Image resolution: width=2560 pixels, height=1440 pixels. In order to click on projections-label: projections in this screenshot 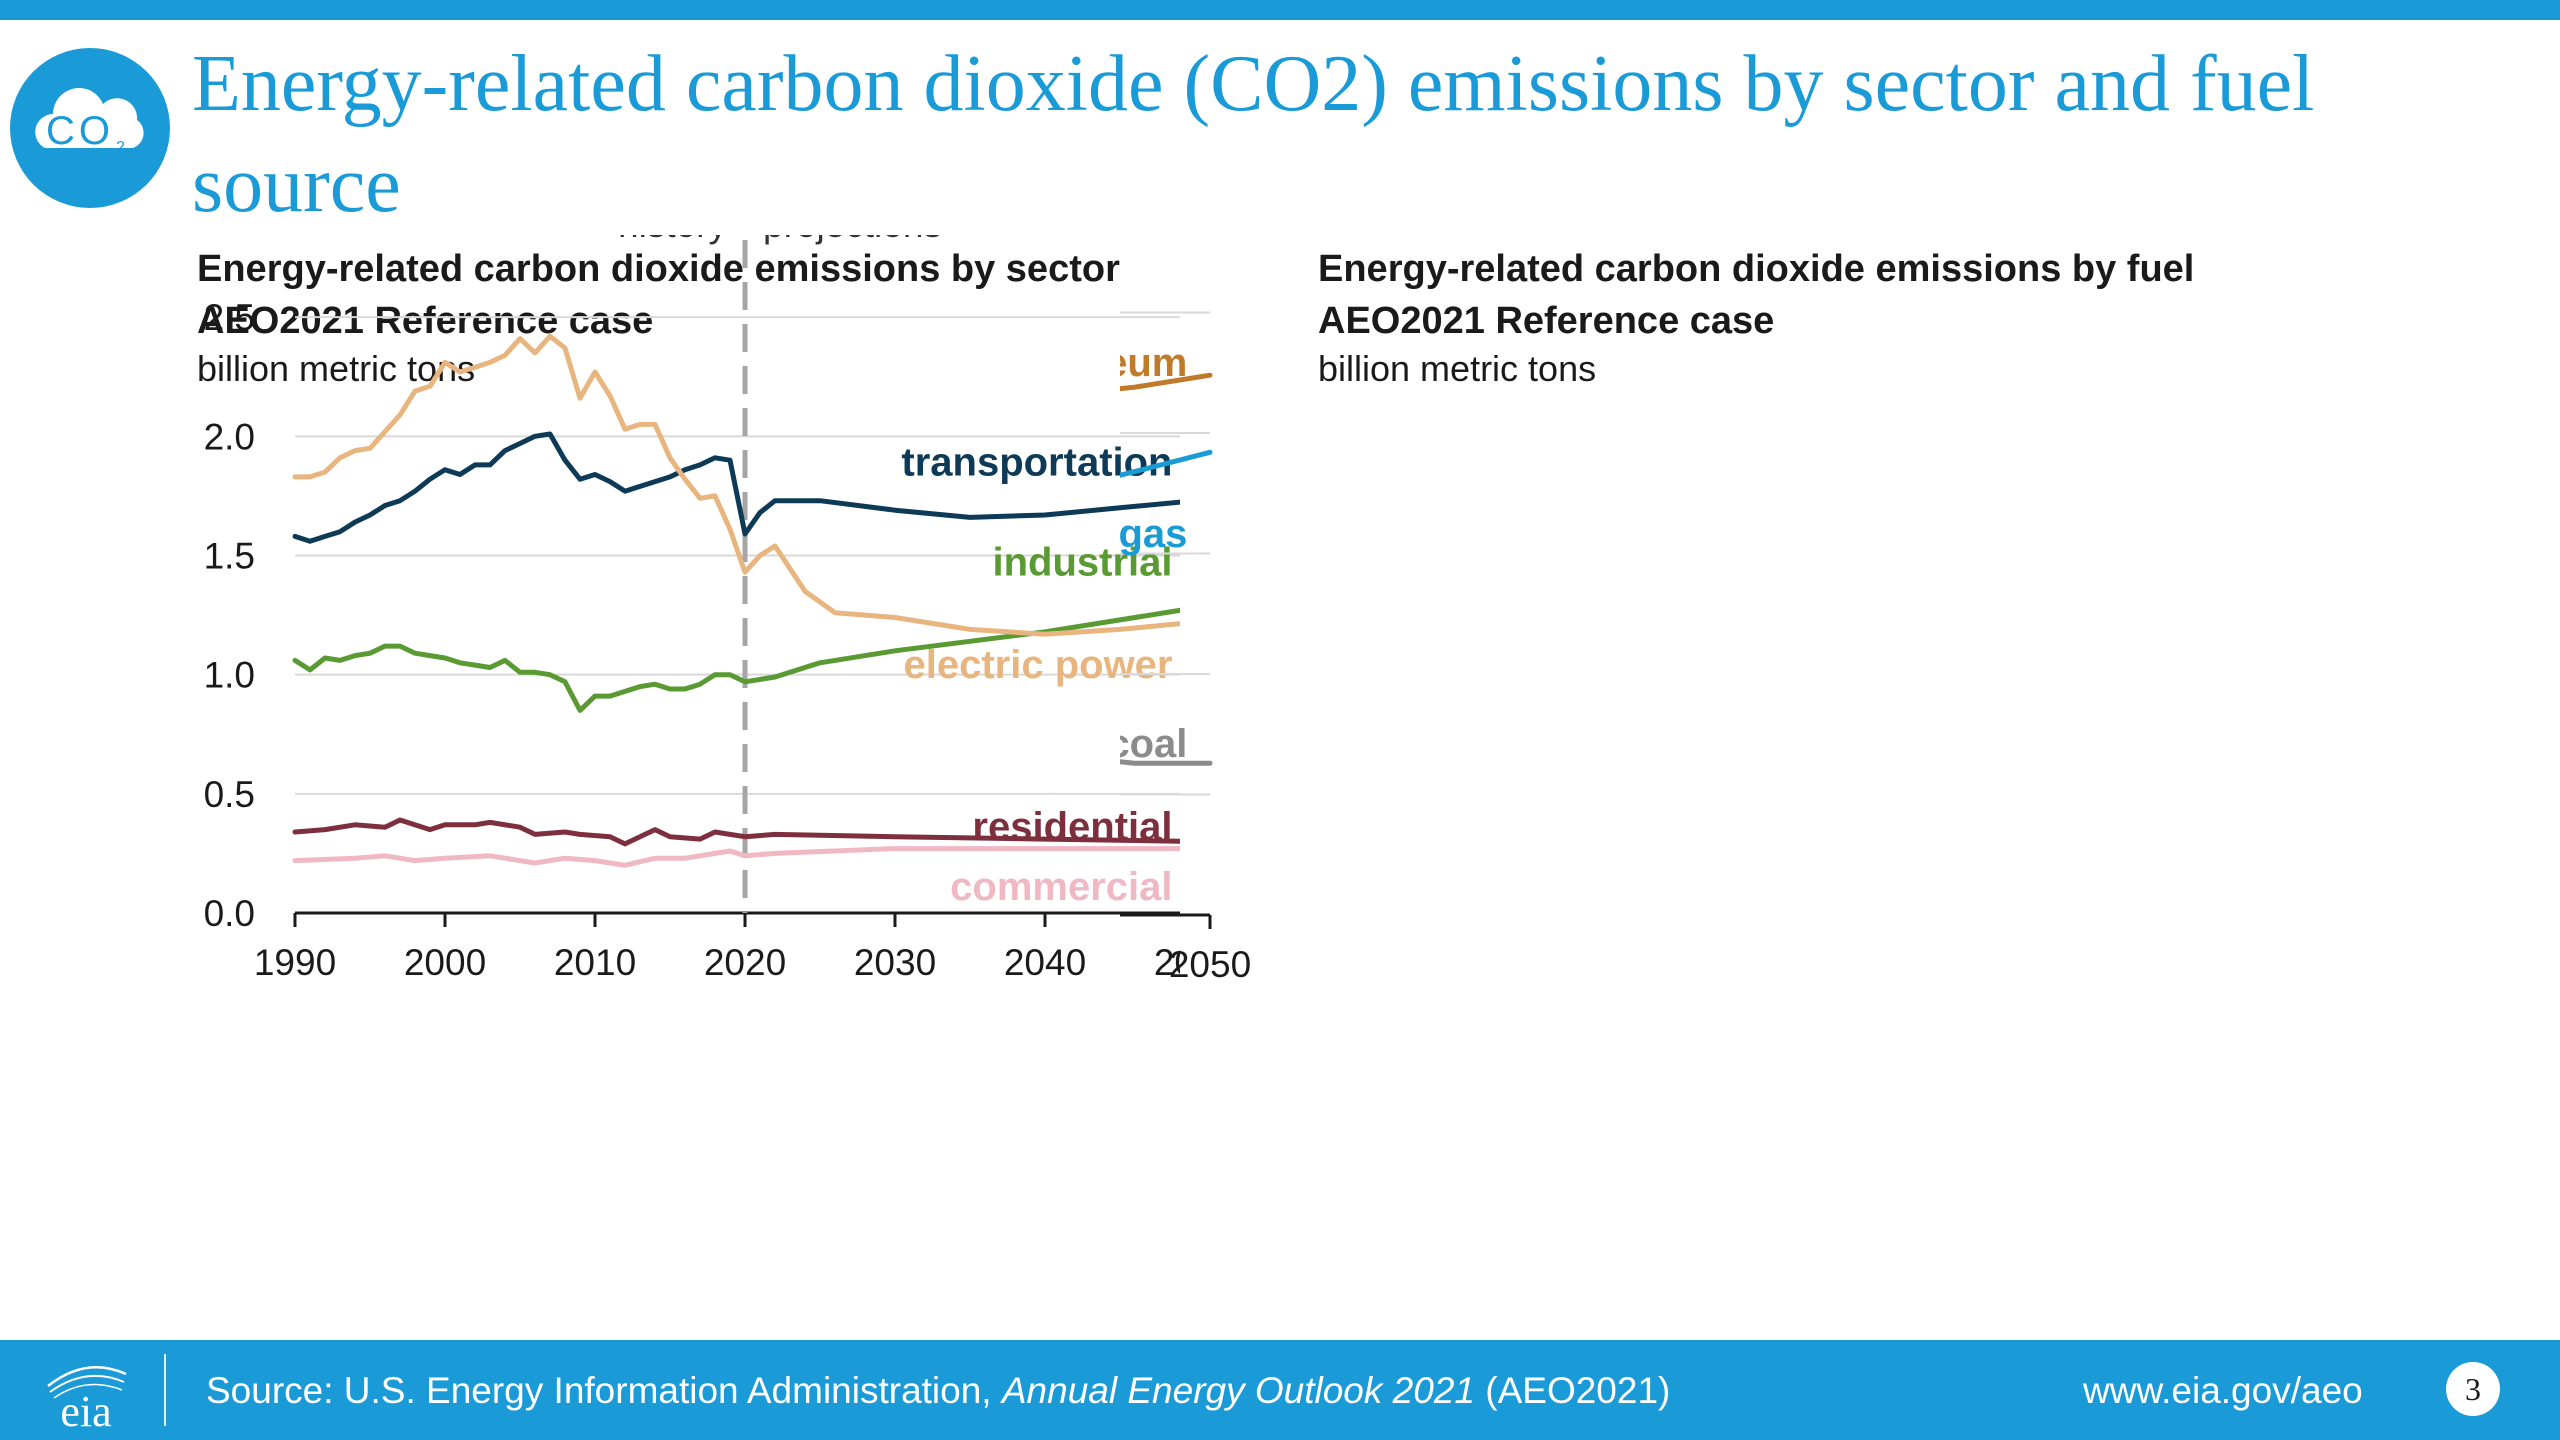, I will do `click(852, 240)`.